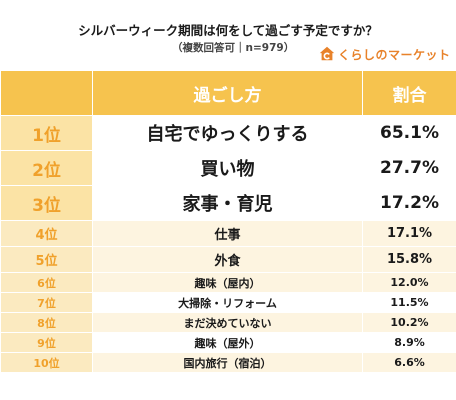  I want to click on percentage-cell: 65.1%, so click(409, 133).